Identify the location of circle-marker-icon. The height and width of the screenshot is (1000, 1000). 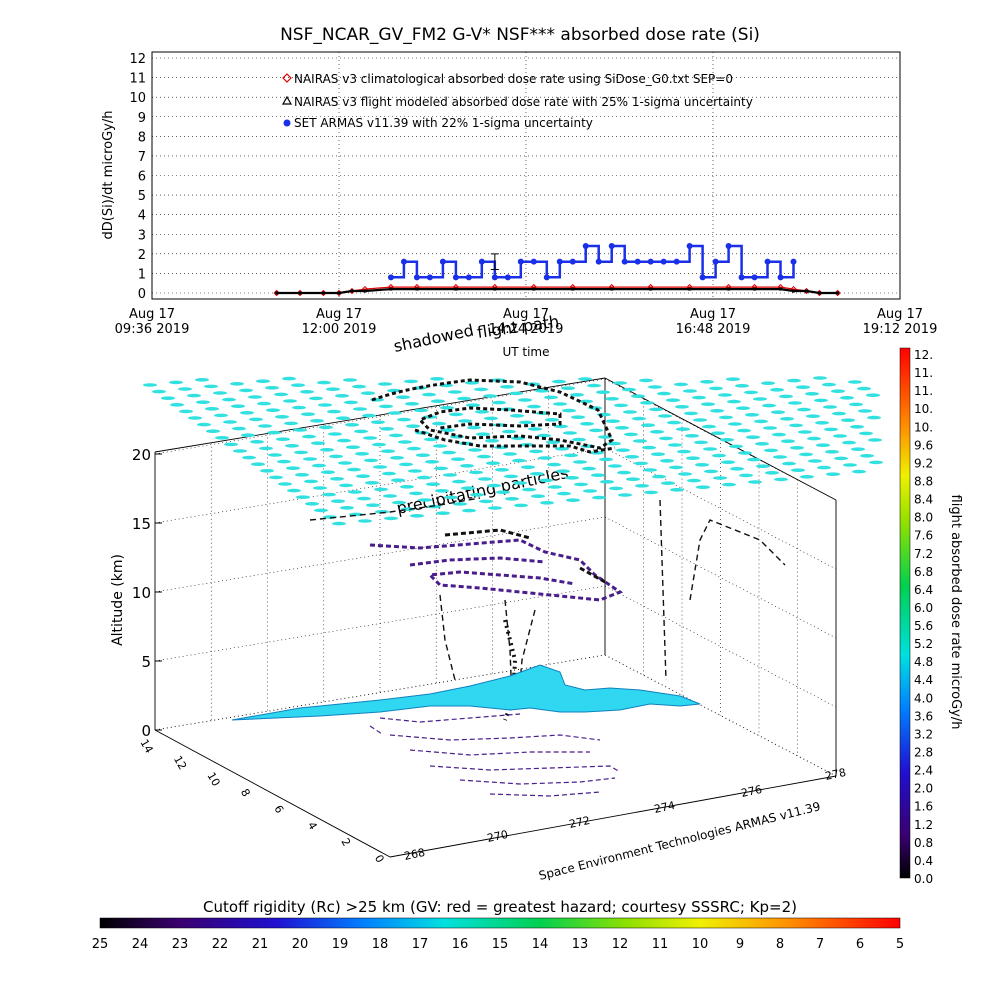
(287, 123).